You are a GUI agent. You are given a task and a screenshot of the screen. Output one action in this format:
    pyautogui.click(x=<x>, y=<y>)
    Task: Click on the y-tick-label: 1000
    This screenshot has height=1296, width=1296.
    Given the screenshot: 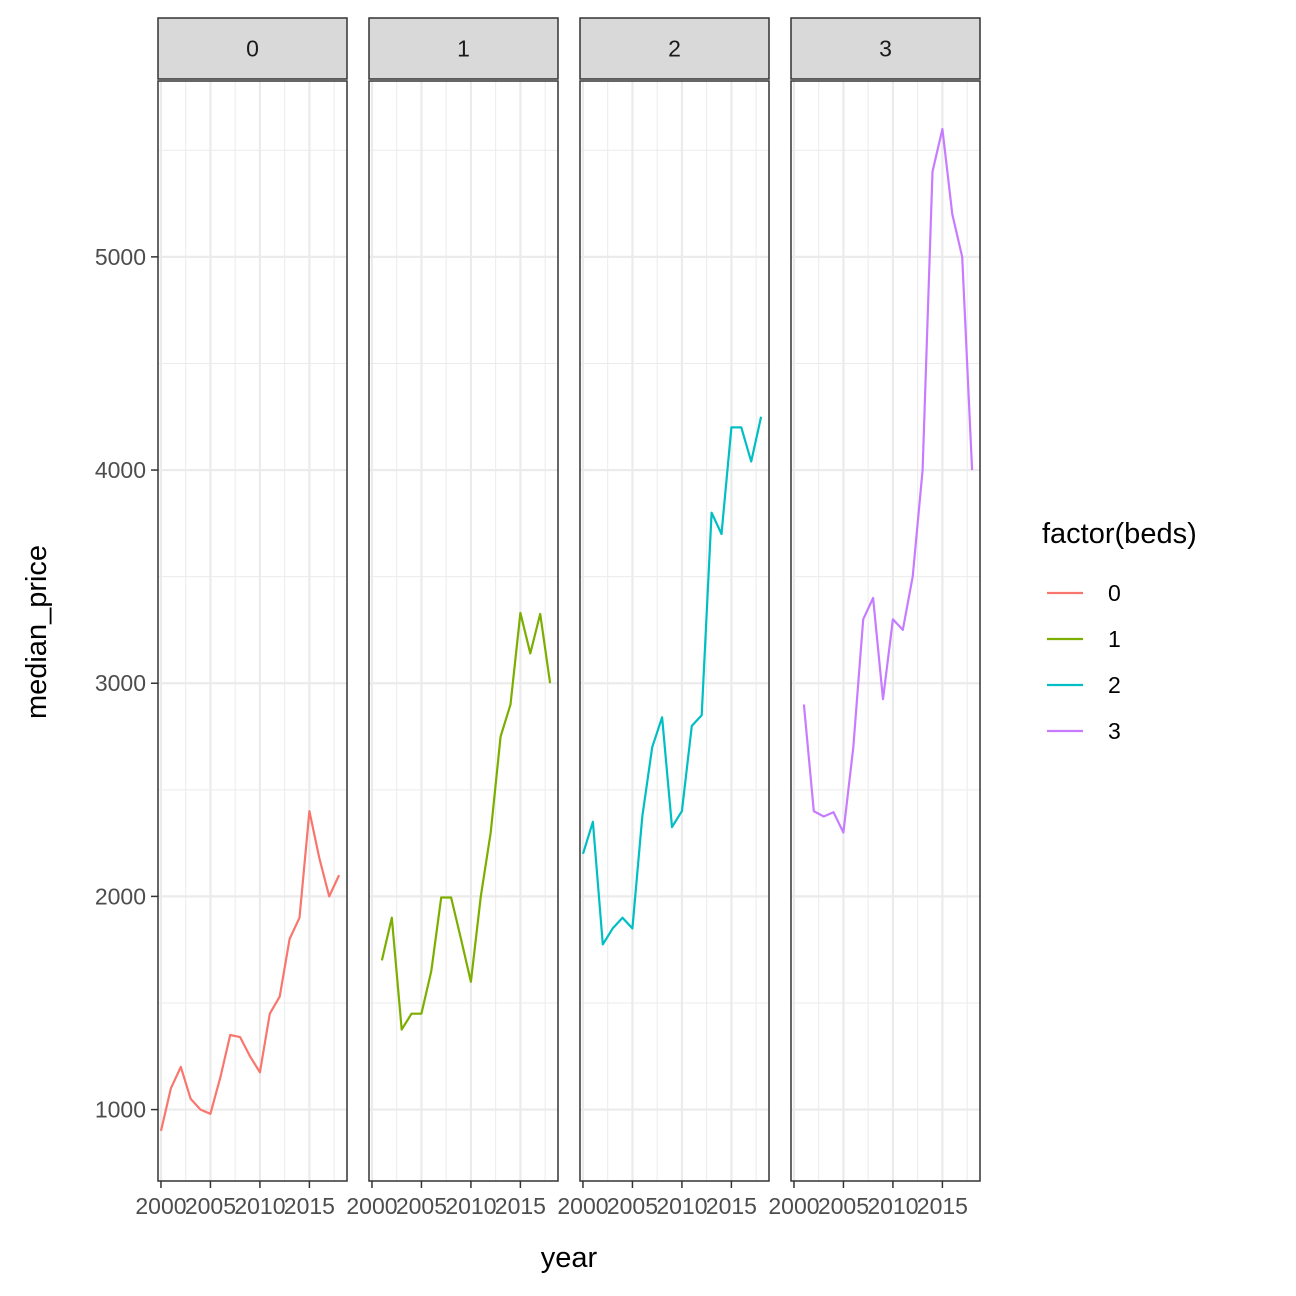 What is the action you would take?
    pyautogui.click(x=120, y=1110)
    